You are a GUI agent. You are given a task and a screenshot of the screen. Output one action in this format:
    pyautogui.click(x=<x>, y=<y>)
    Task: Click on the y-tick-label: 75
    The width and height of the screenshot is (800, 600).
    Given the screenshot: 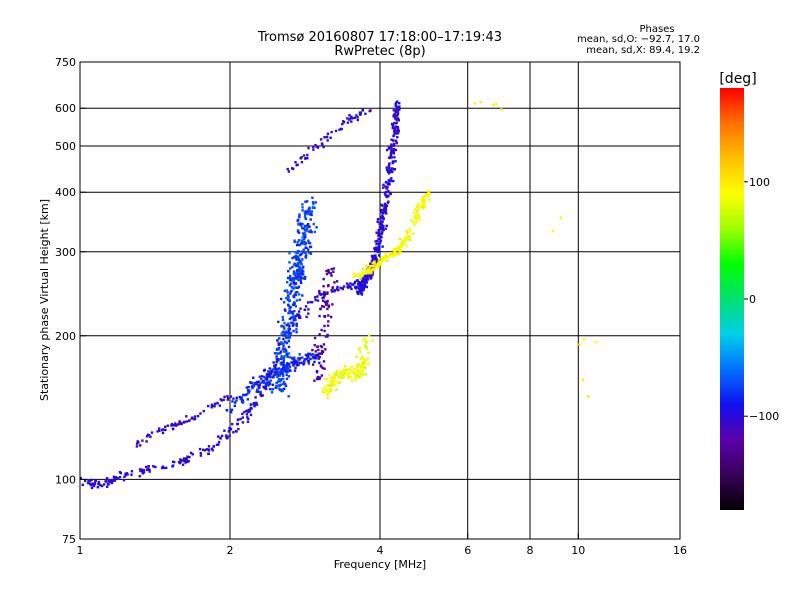 What is the action you would take?
    pyautogui.click(x=69, y=539)
    